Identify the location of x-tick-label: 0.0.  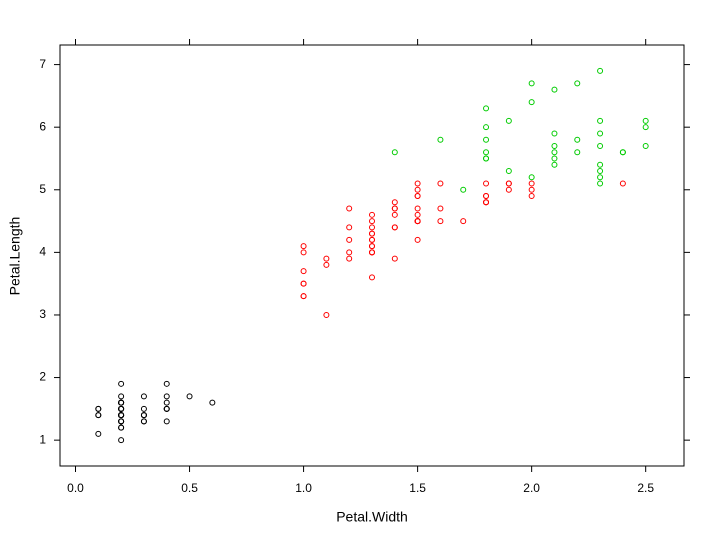
(75, 488).